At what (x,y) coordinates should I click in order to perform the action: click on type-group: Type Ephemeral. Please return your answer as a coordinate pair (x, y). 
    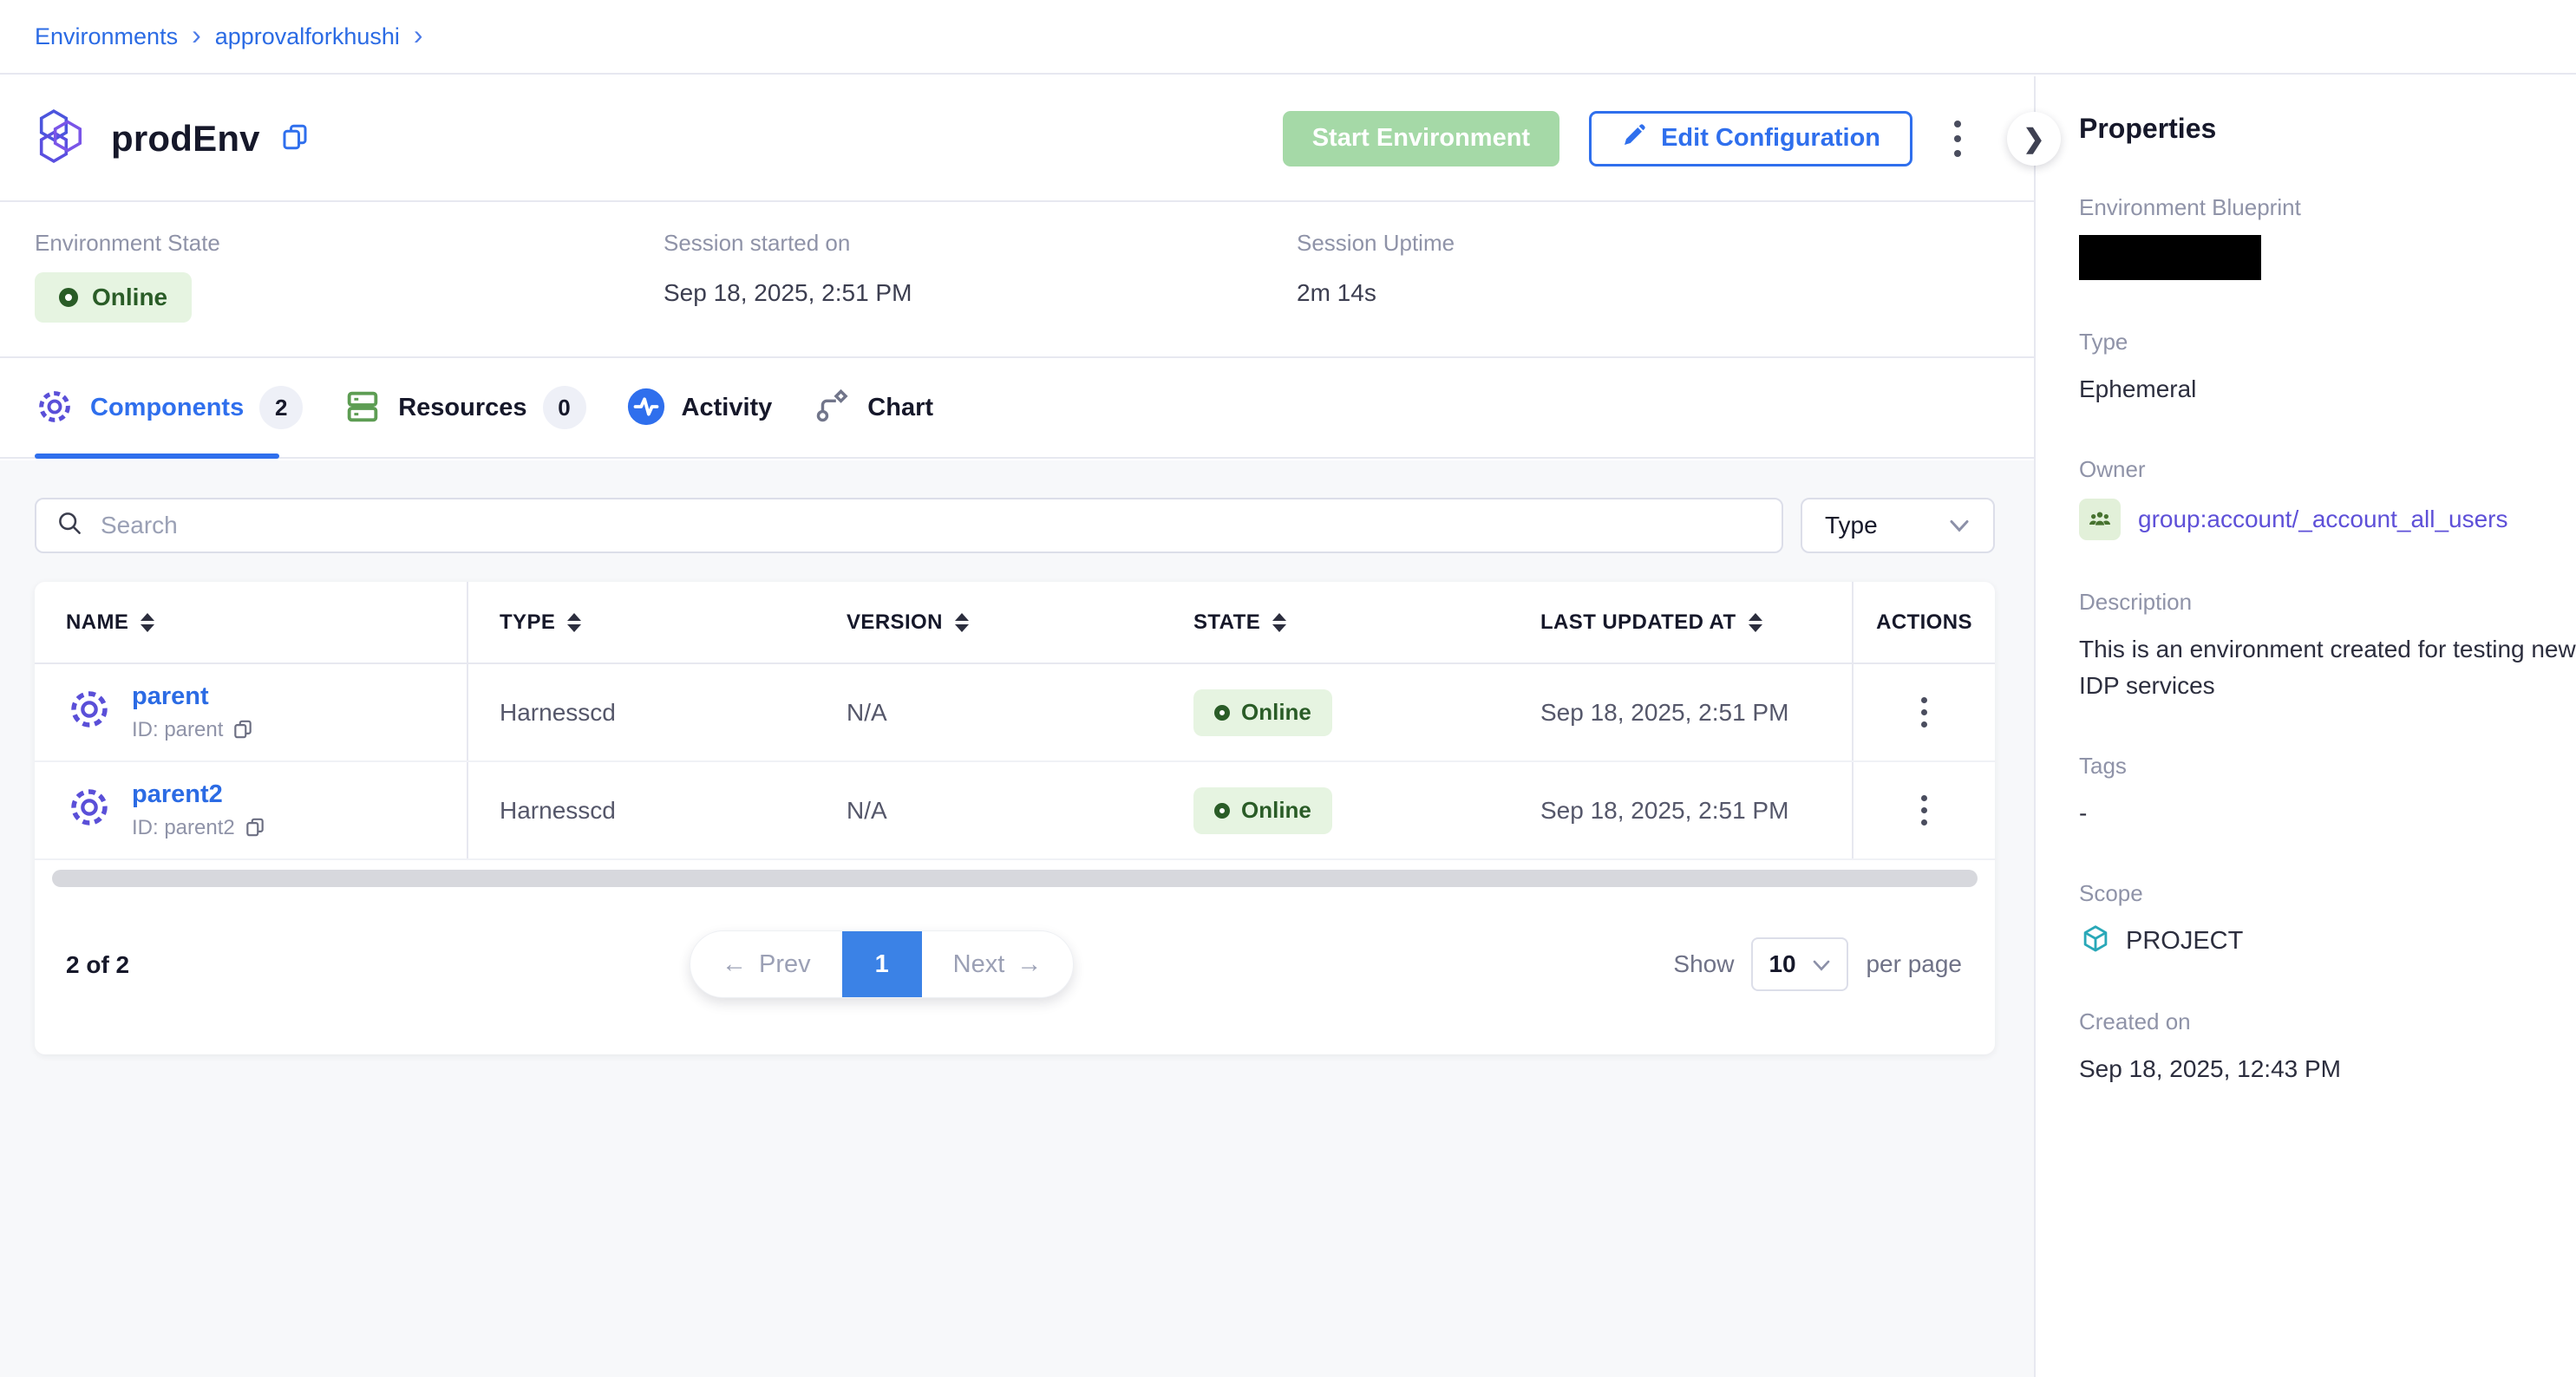
    Looking at the image, I should click on (2314, 368).